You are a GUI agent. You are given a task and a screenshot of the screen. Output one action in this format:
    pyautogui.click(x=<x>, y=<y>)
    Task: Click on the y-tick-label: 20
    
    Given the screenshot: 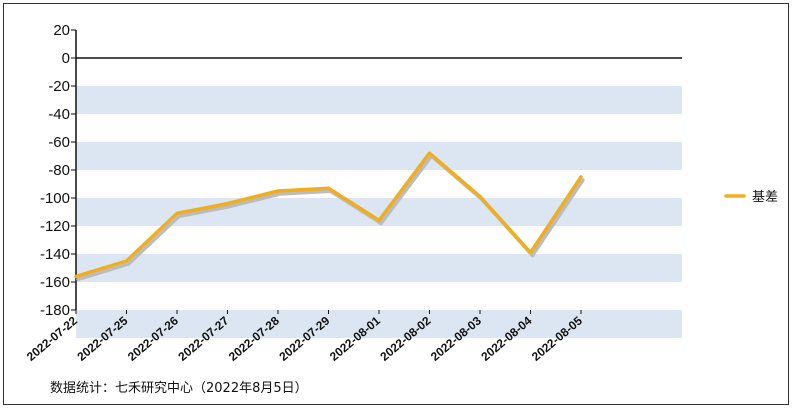 What is the action you would take?
    pyautogui.click(x=61, y=30)
    